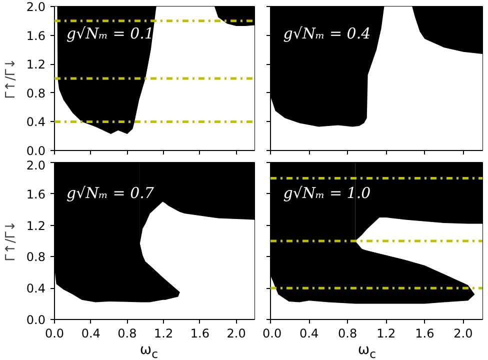 The image size is (488, 360). I want to click on annotation: g√Nₘ = 0.1, so click(110, 33).